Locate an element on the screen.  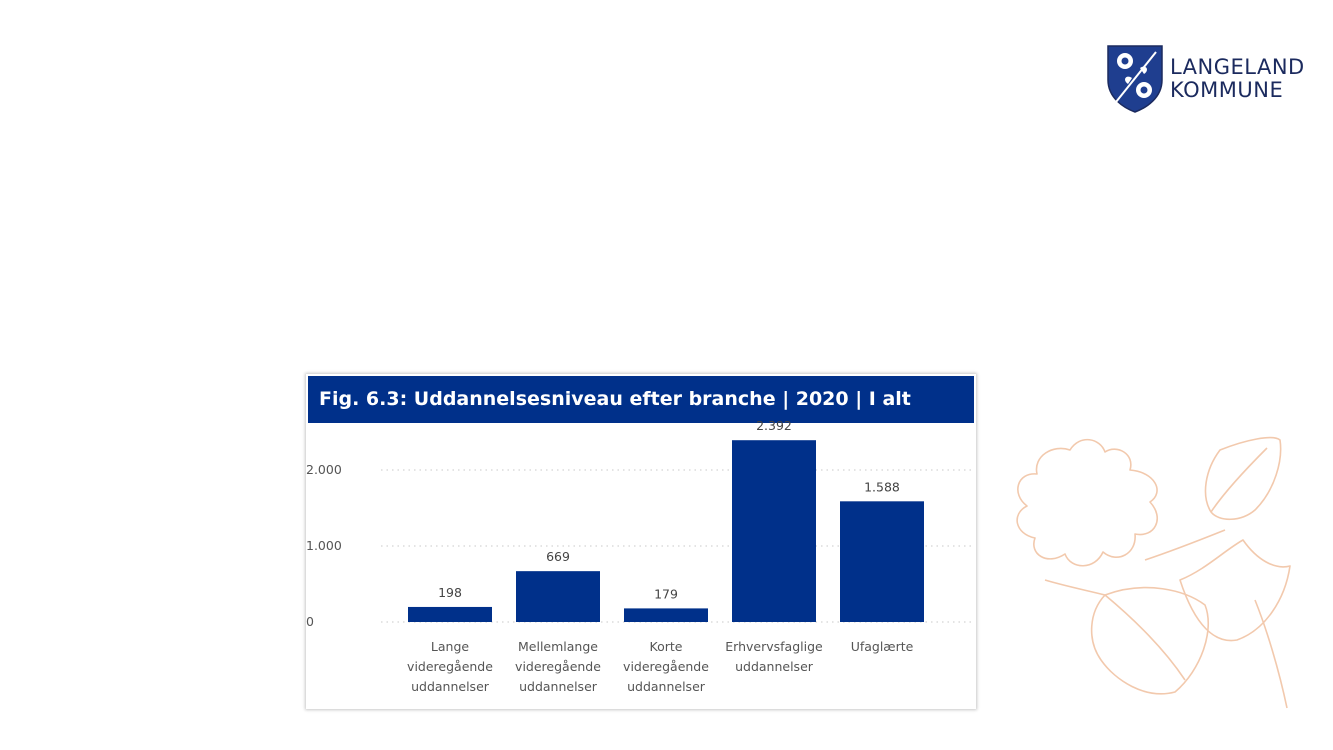
coat-of-arms-icon is located at coordinates (1135, 79).